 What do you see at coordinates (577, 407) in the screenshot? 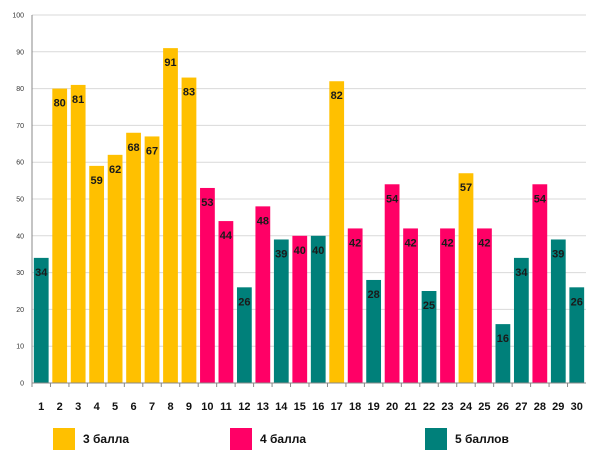
I see `x-tick-label: 30` at bounding box center [577, 407].